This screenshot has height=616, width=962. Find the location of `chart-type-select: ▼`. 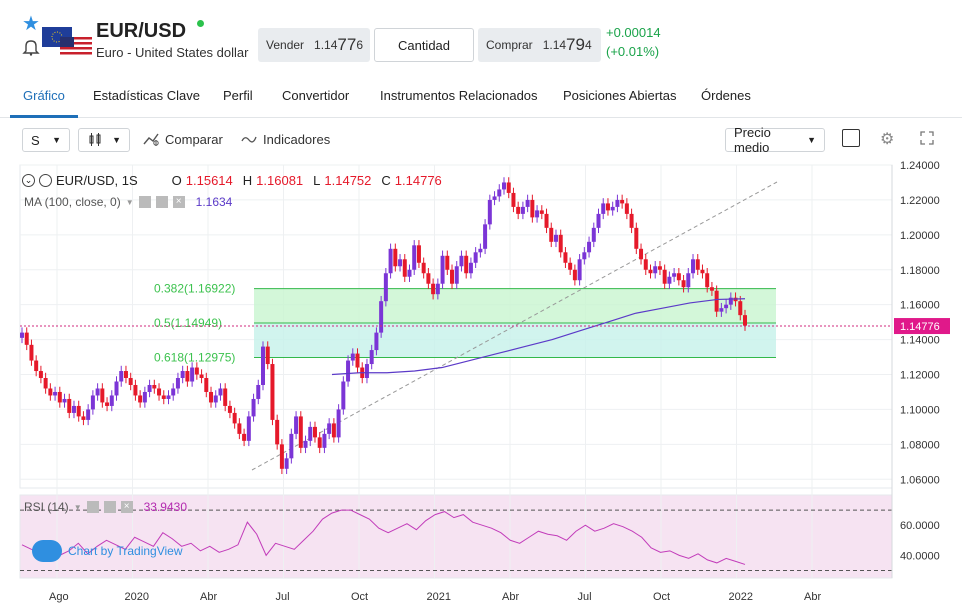

chart-type-select: ▼ is located at coordinates (104, 140).